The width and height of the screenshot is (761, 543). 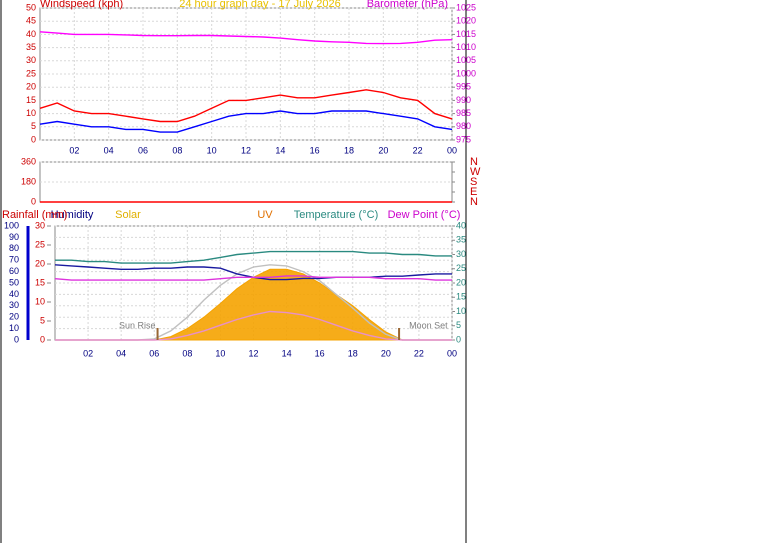 I want to click on y-tick-label: 90, so click(x=14, y=237).